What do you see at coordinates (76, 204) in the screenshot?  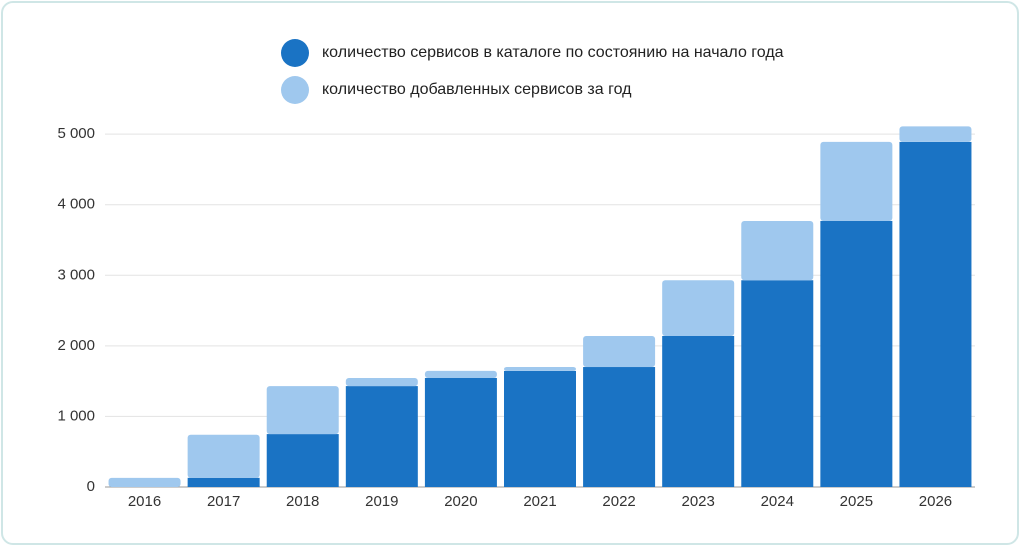 I see `y-tick-label: 4 000` at bounding box center [76, 204].